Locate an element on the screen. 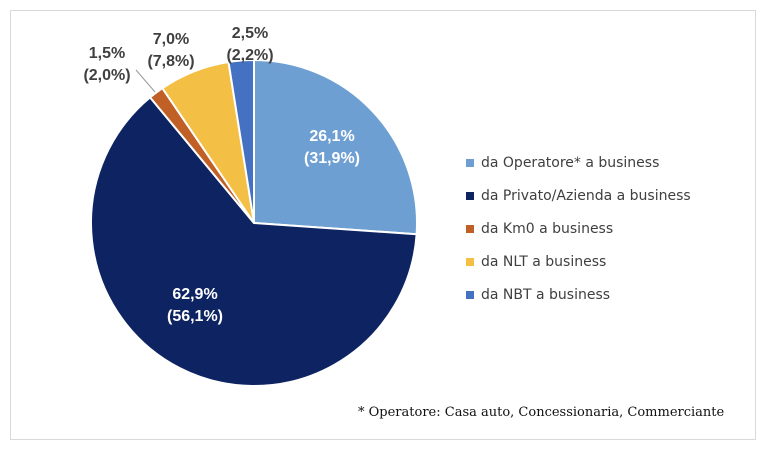 The image size is (768, 453). slice-secondary-label: (2,0%) is located at coordinates (106, 75).